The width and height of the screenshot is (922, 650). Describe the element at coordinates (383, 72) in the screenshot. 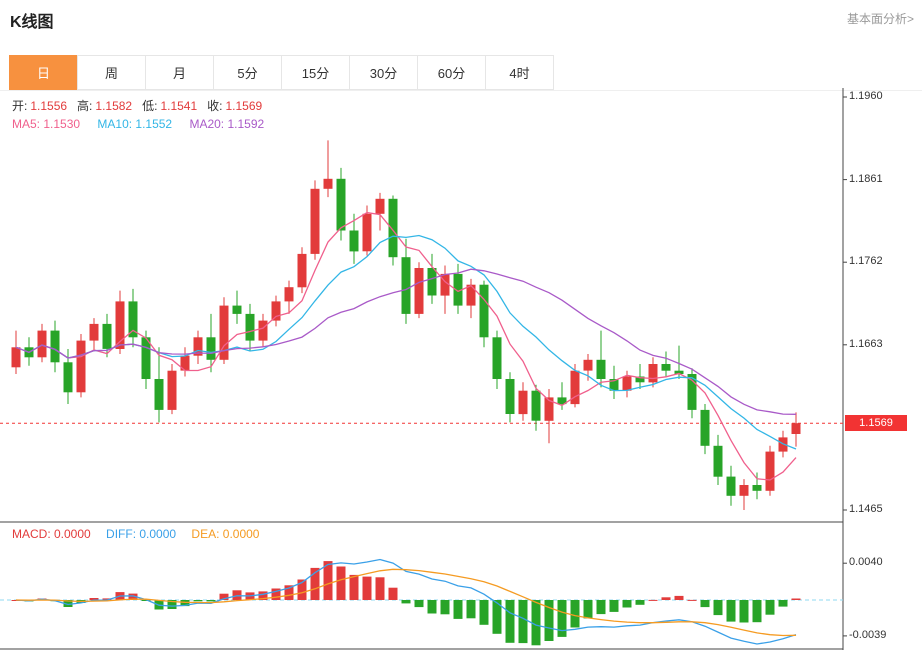

I see `tab-30min: 30分` at that location.